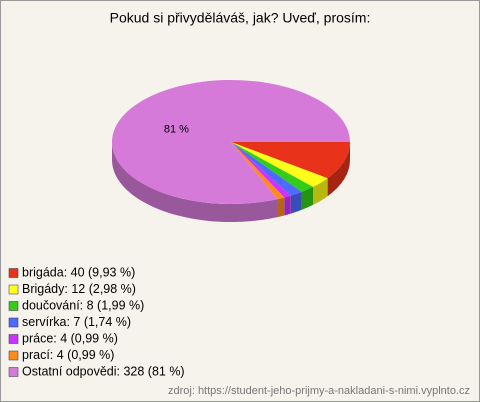 The width and height of the screenshot is (480, 402). What do you see at coordinates (83, 305) in the screenshot?
I see `legend-label: doučování: 8 (1,99 %)` at bounding box center [83, 305].